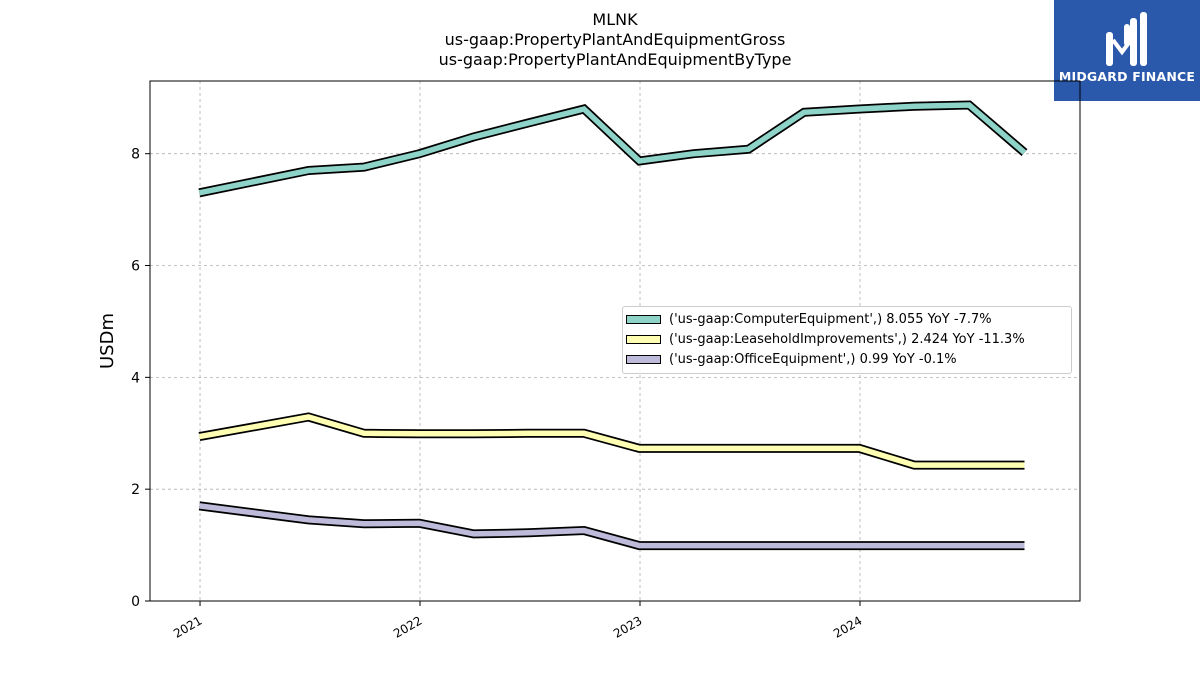  What do you see at coordinates (135, 267) in the screenshot?
I see `y-tick-label: 6` at bounding box center [135, 267].